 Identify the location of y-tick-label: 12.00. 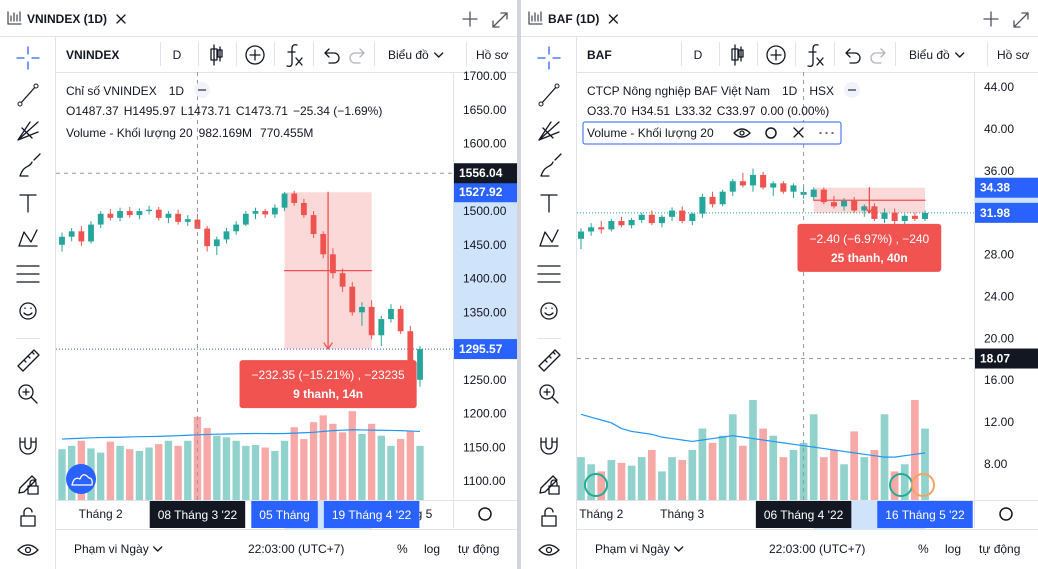
(999, 422).